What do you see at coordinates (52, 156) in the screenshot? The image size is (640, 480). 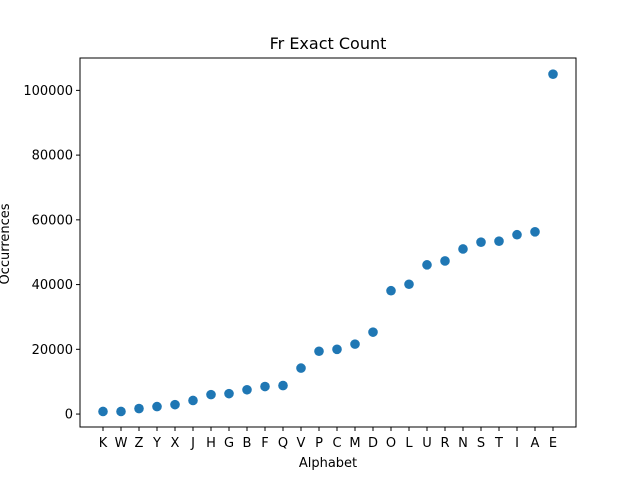 I see `y-tick-label: 80000` at bounding box center [52, 156].